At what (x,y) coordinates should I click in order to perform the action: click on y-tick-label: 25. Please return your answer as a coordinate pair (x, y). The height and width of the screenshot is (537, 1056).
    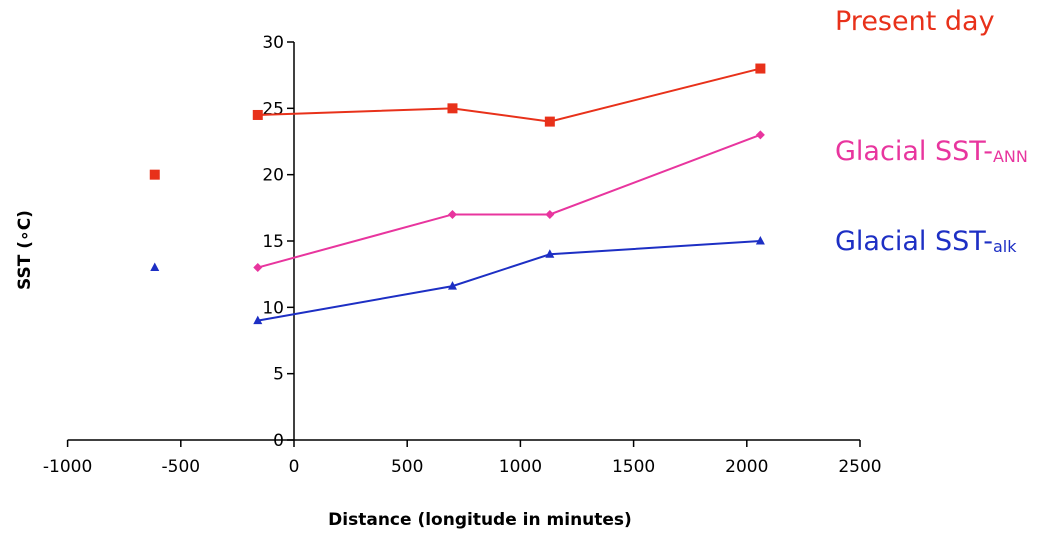
    Looking at the image, I should click on (273, 109).